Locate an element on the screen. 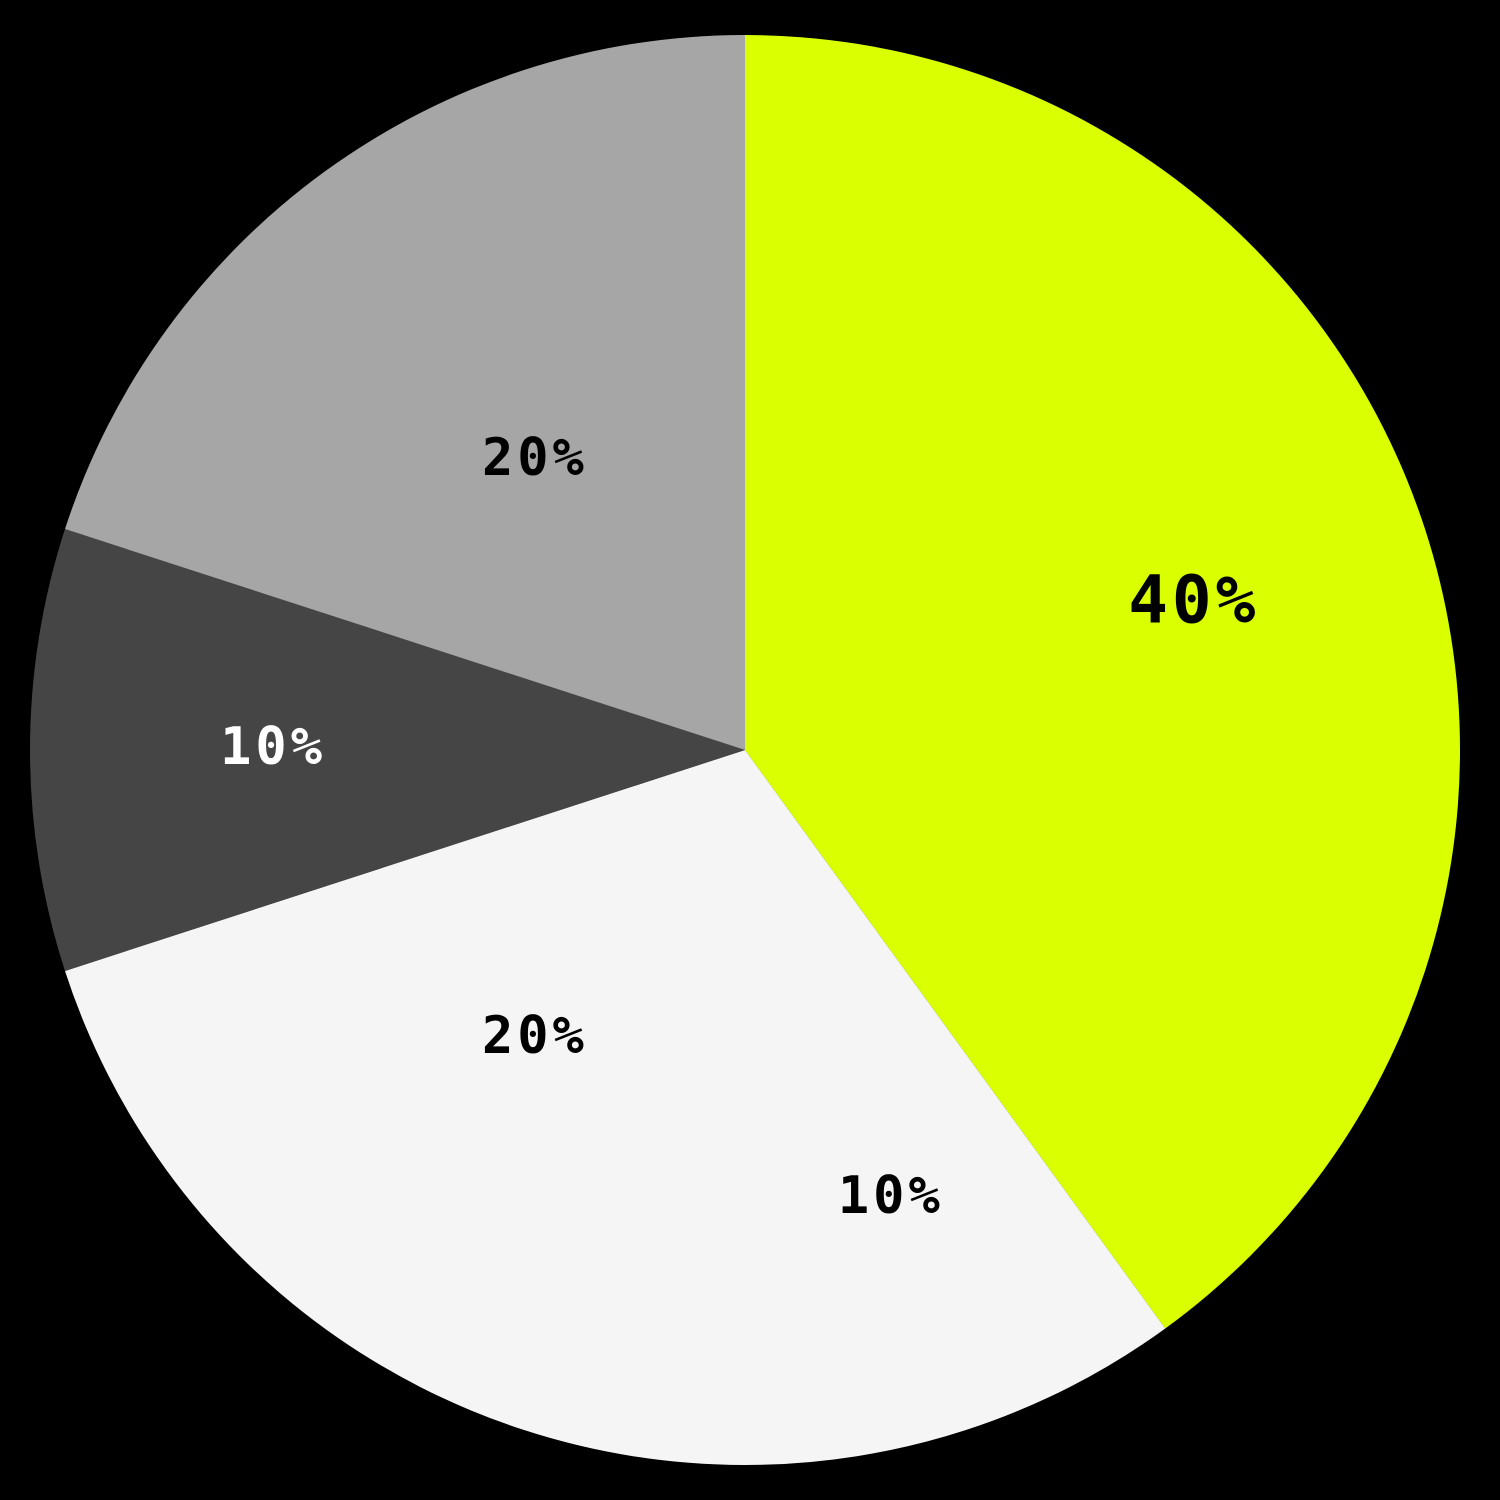 This screenshot has height=1500, width=1500. pie-slice-label-4: 10% is located at coordinates (273, 747).